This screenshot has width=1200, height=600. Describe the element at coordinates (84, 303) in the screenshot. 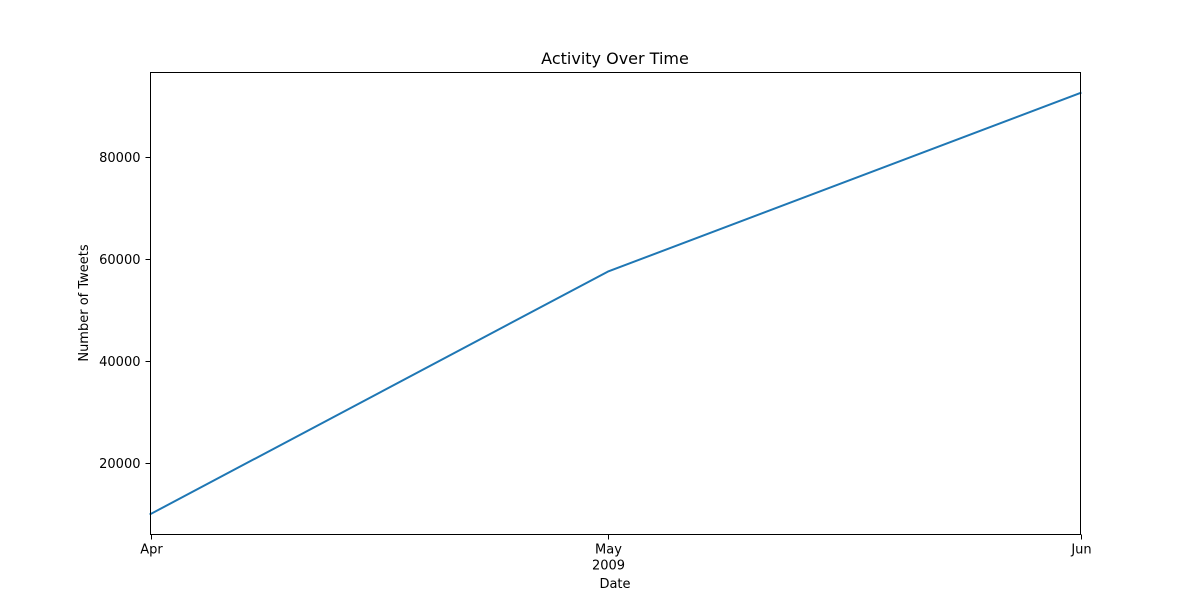

I see `y-axis-label: Number of Tweets` at that location.